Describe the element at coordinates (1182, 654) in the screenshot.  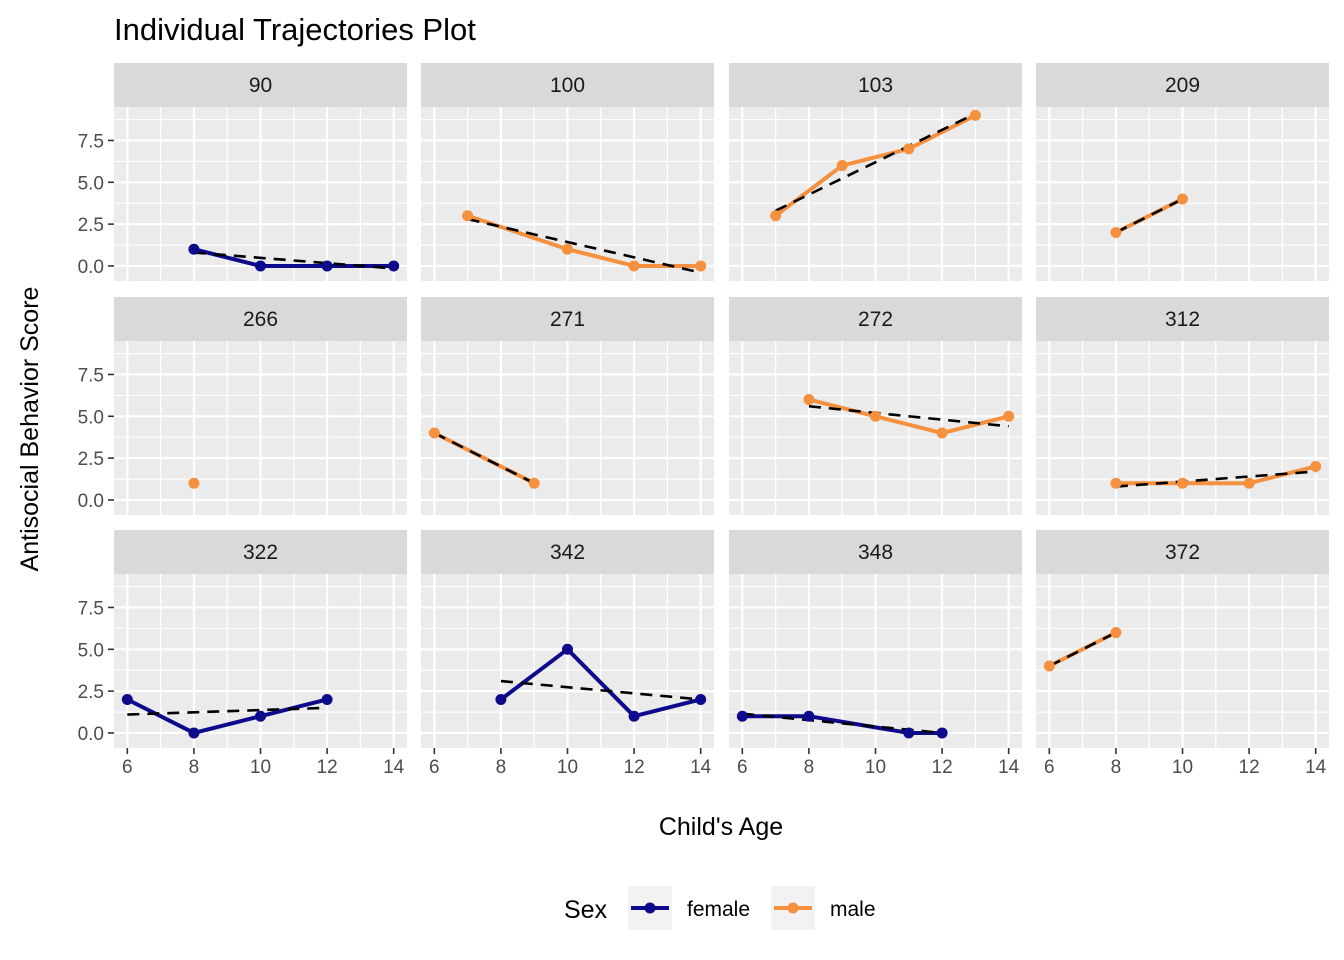
I see `facet-panel: 372 6 8 10 12 14` at that location.